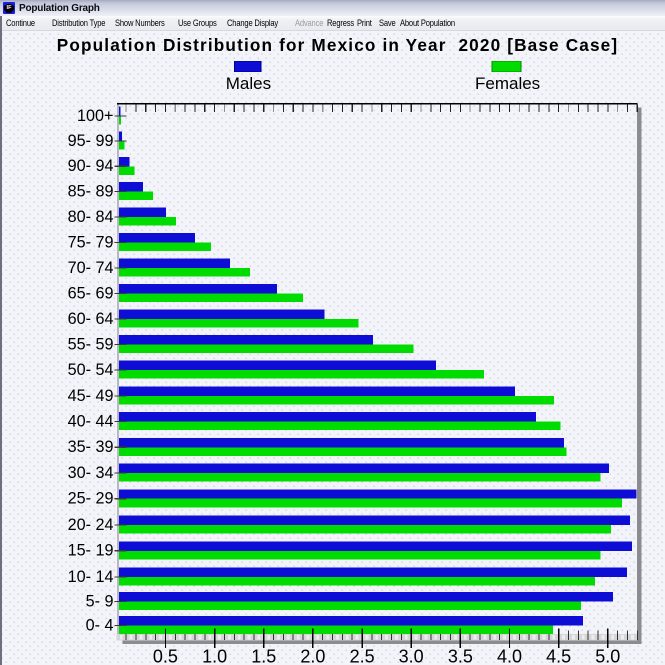  What do you see at coordinates (91, 319) in the screenshot?
I see `svg-text: 60- 64` at bounding box center [91, 319].